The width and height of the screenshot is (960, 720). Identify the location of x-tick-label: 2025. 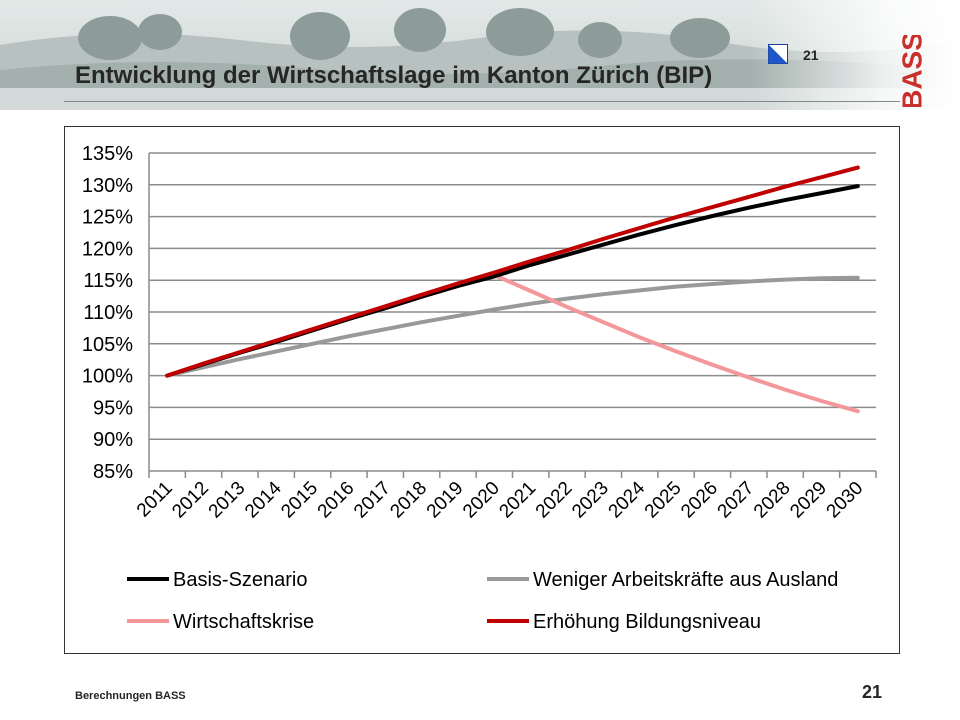
(663, 500).